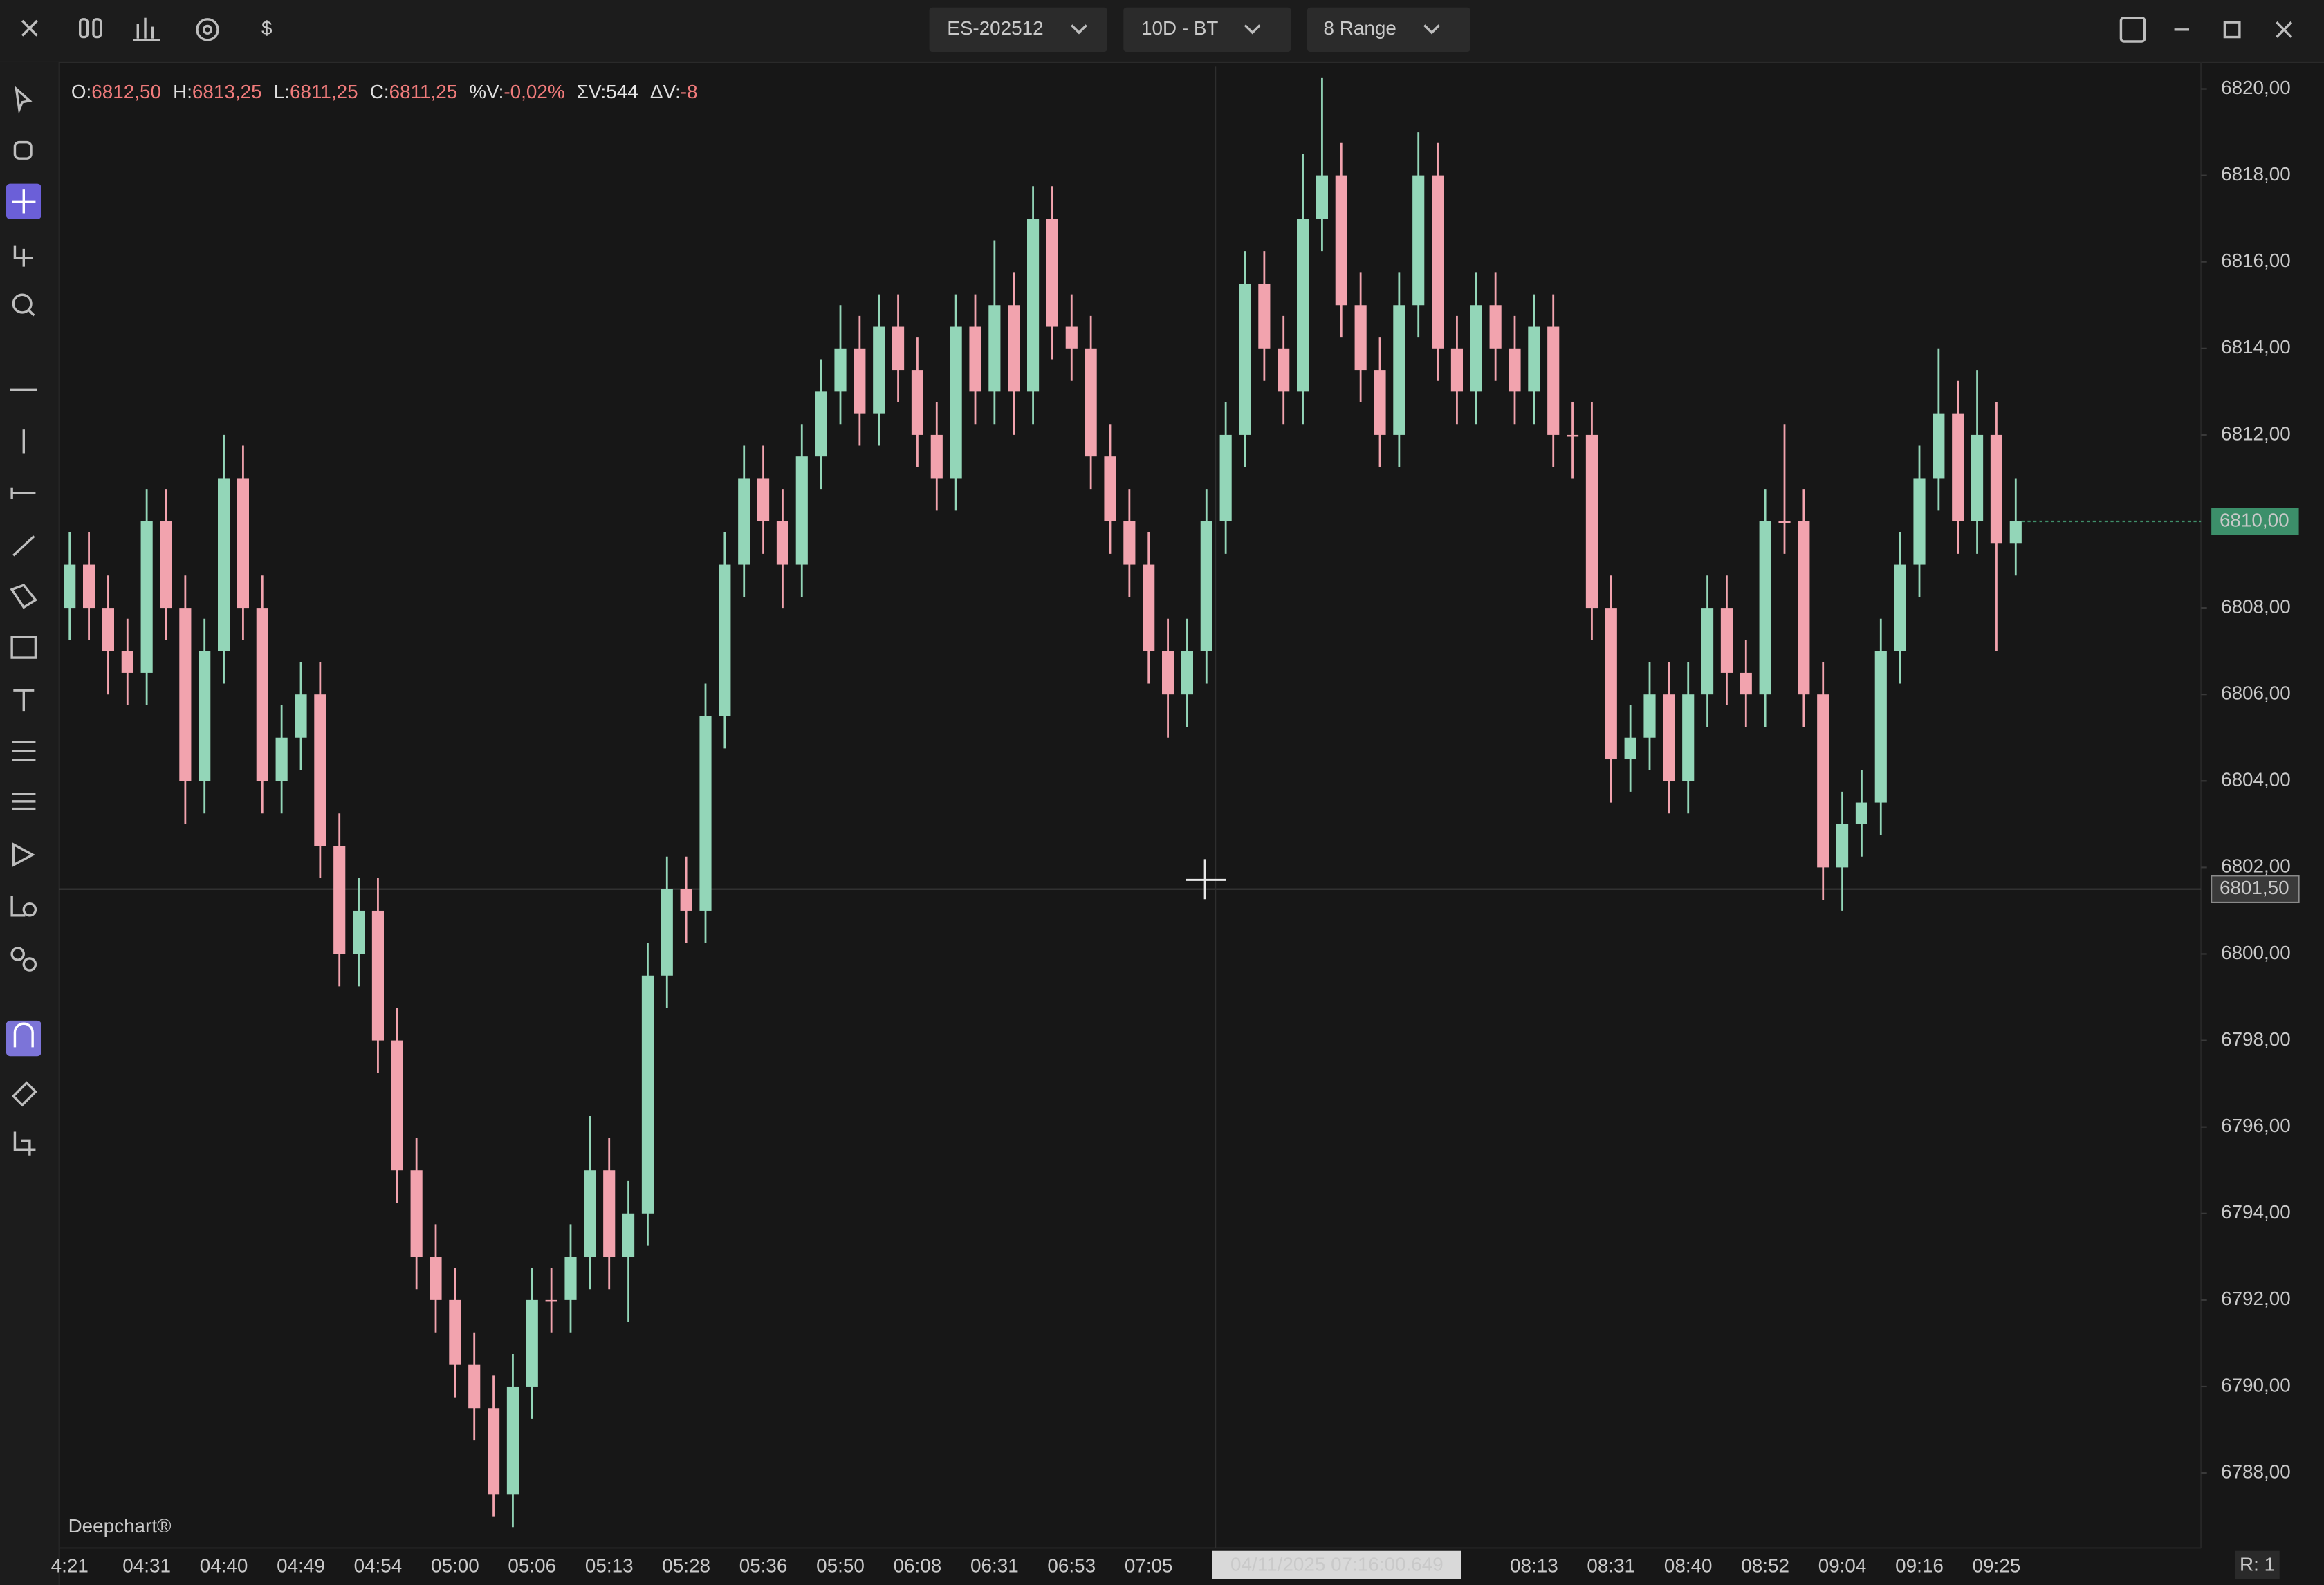 The image size is (2324, 1585). What do you see at coordinates (1688, 1566) in the screenshot?
I see `x-tick-label: 08:40` at bounding box center [1688, 1566].